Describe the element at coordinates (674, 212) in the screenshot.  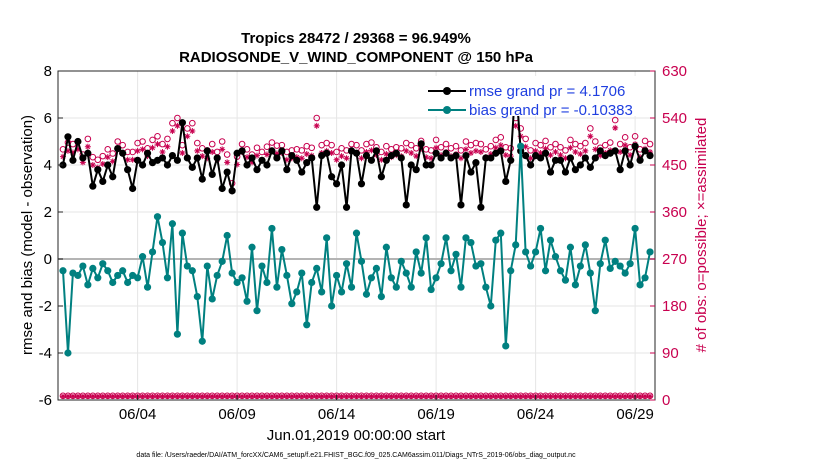
I see `y-right-tick-label: 360` at that location.